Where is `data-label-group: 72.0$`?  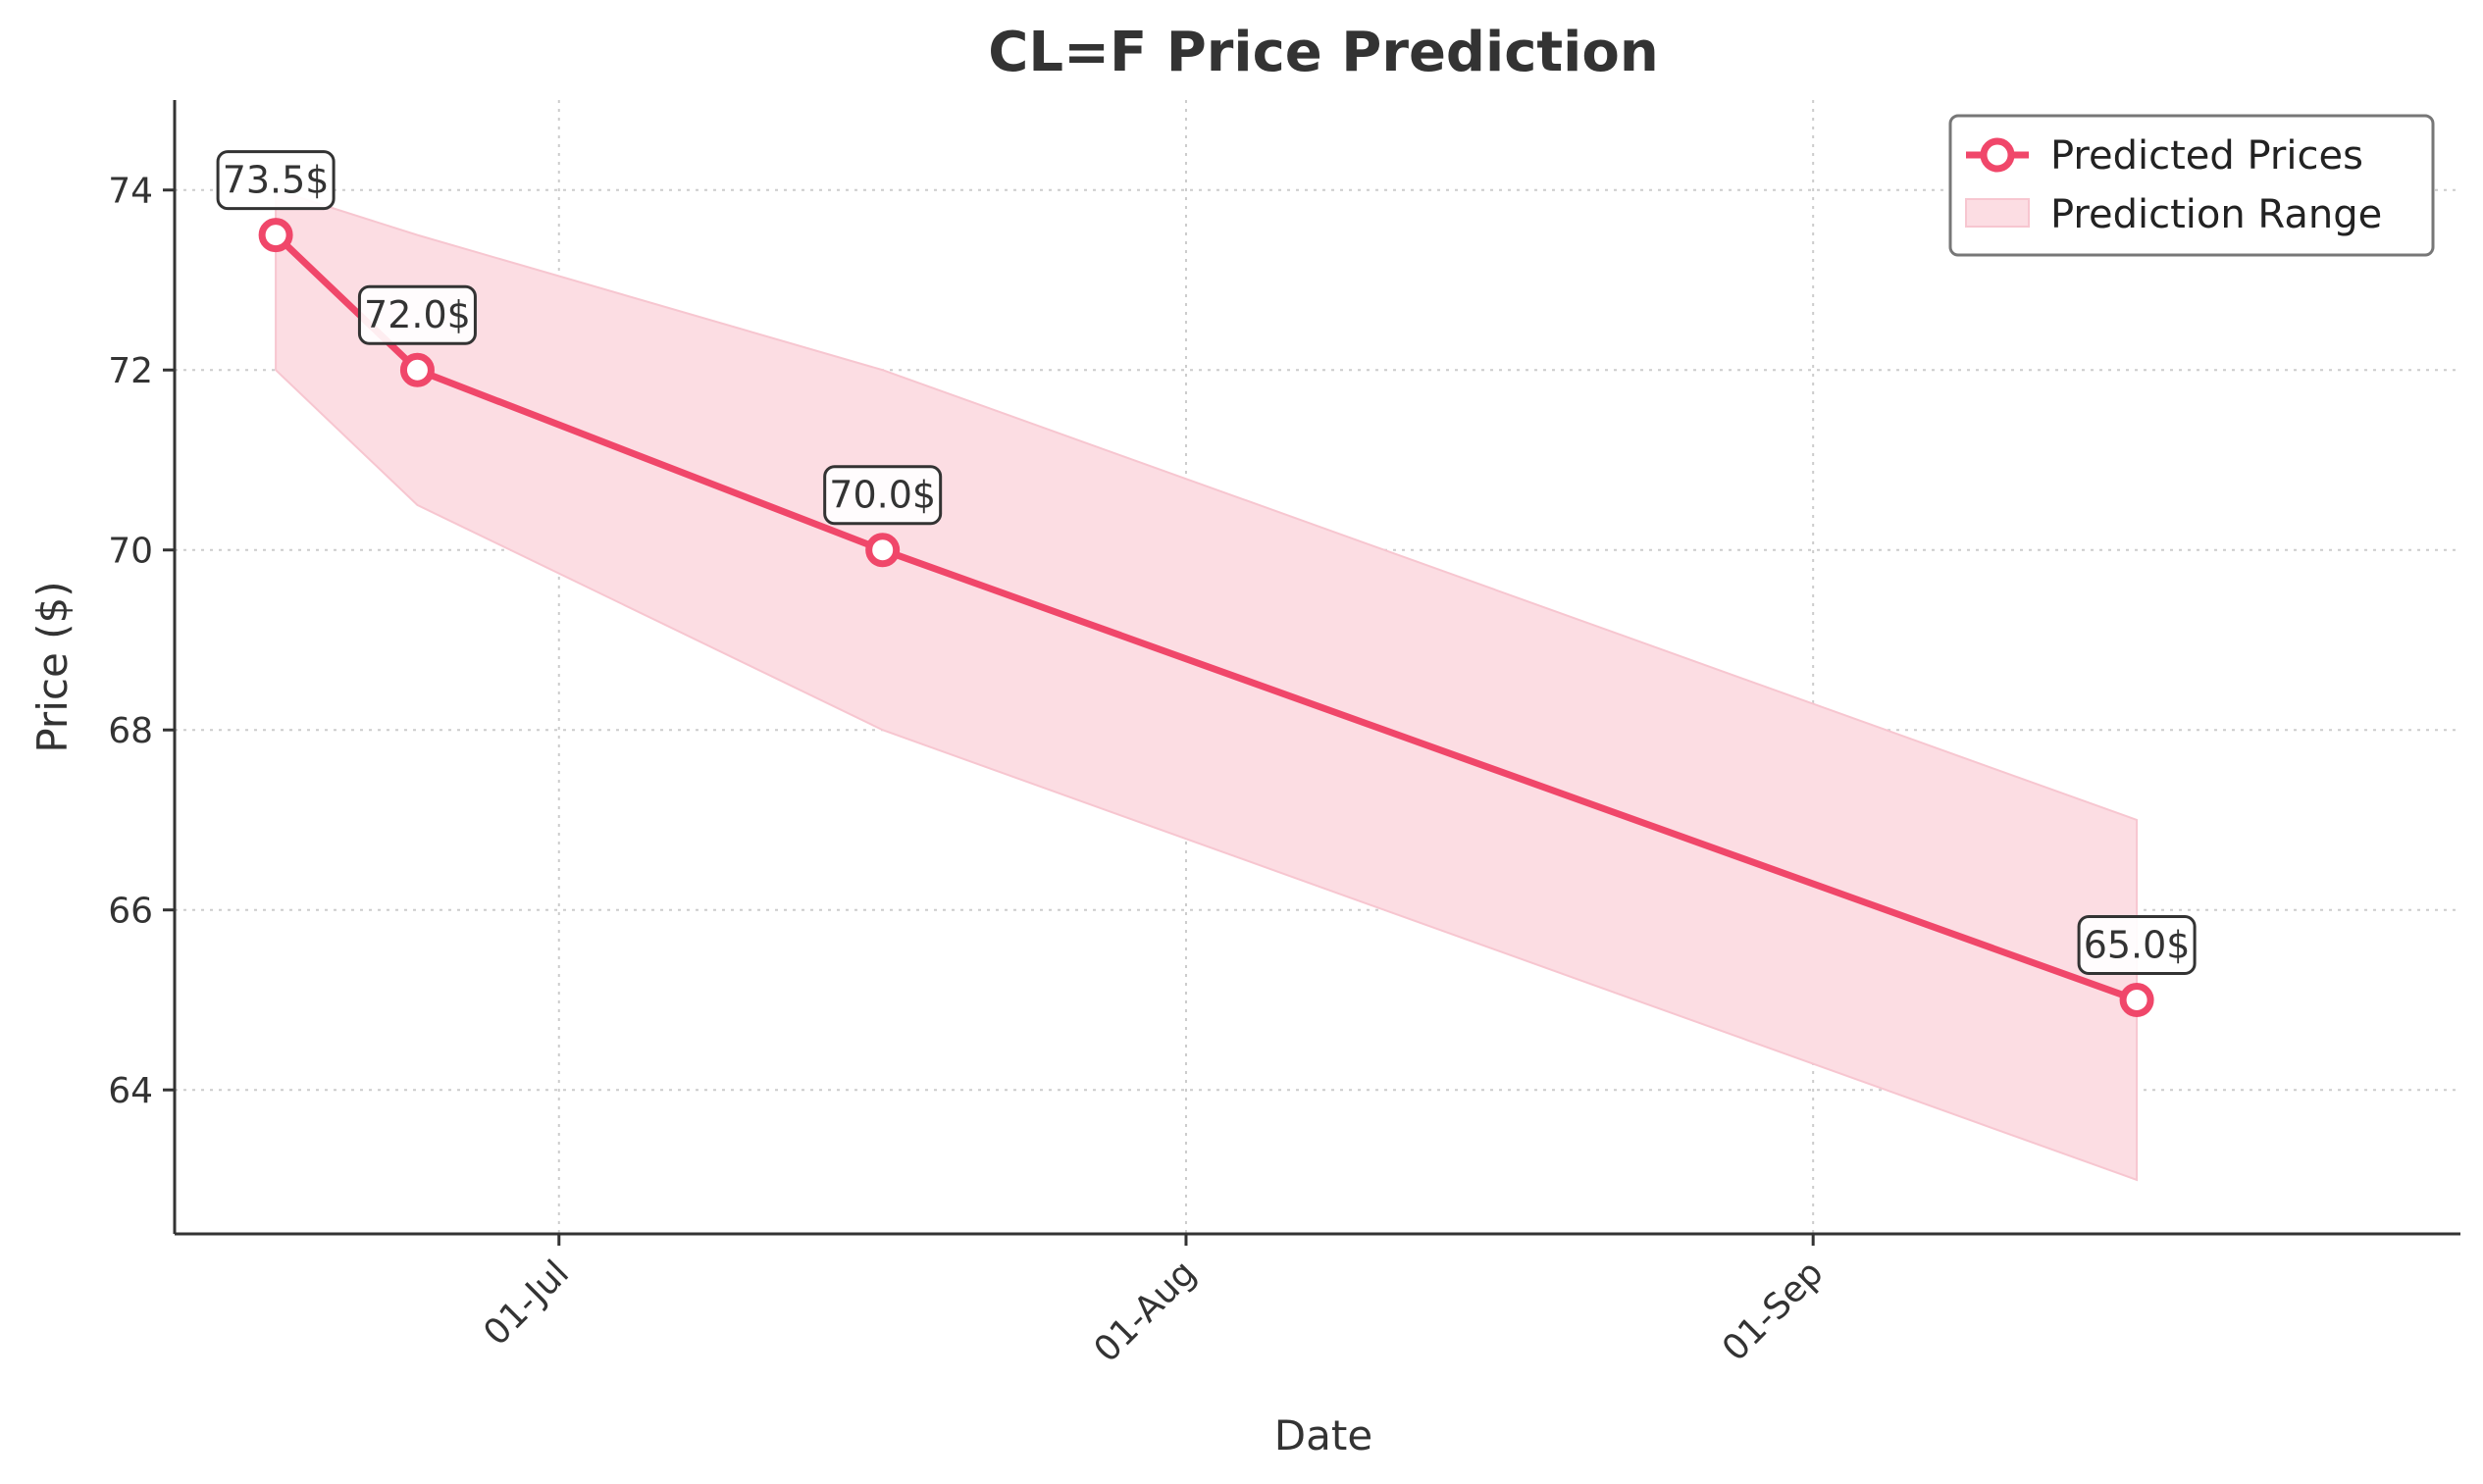 data-label-group: 72.0$ is located at coordinates (417, 315).